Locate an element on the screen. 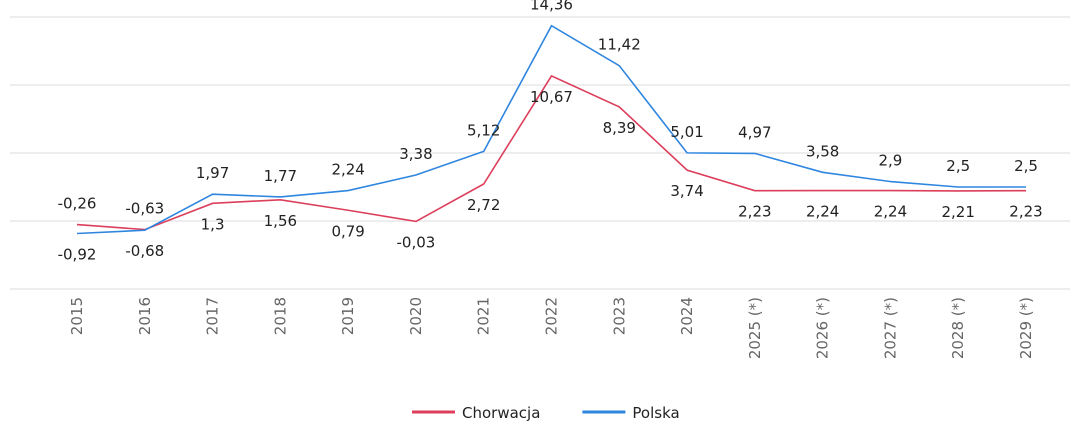  data-label: -0,03 is located at coordinates (416, 242).